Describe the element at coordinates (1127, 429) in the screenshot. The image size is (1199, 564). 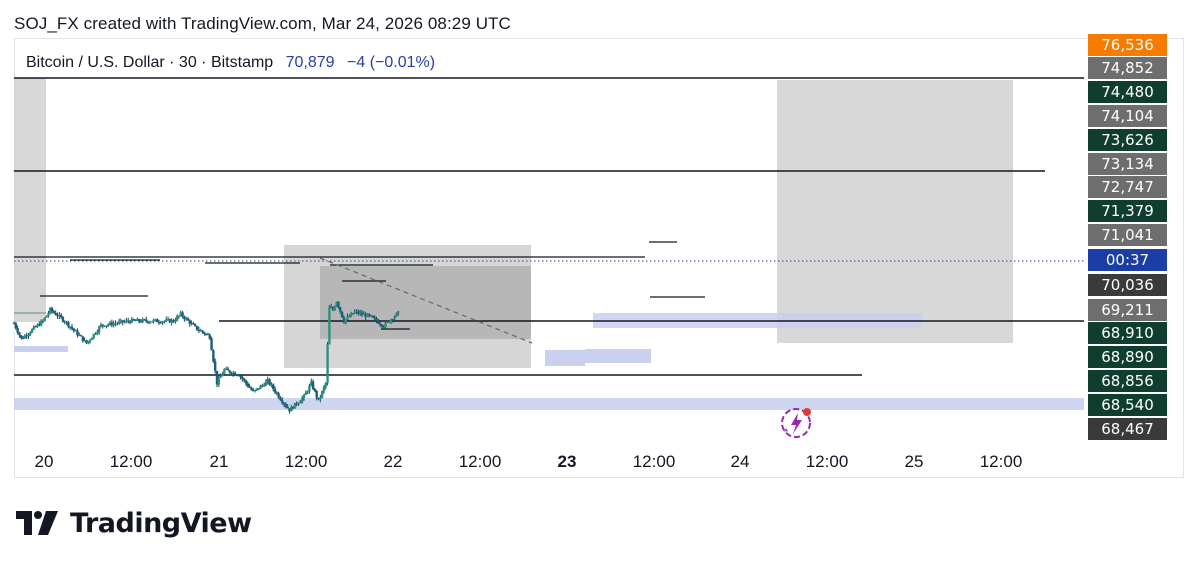
I see `price-tag: 68,467` at that location.